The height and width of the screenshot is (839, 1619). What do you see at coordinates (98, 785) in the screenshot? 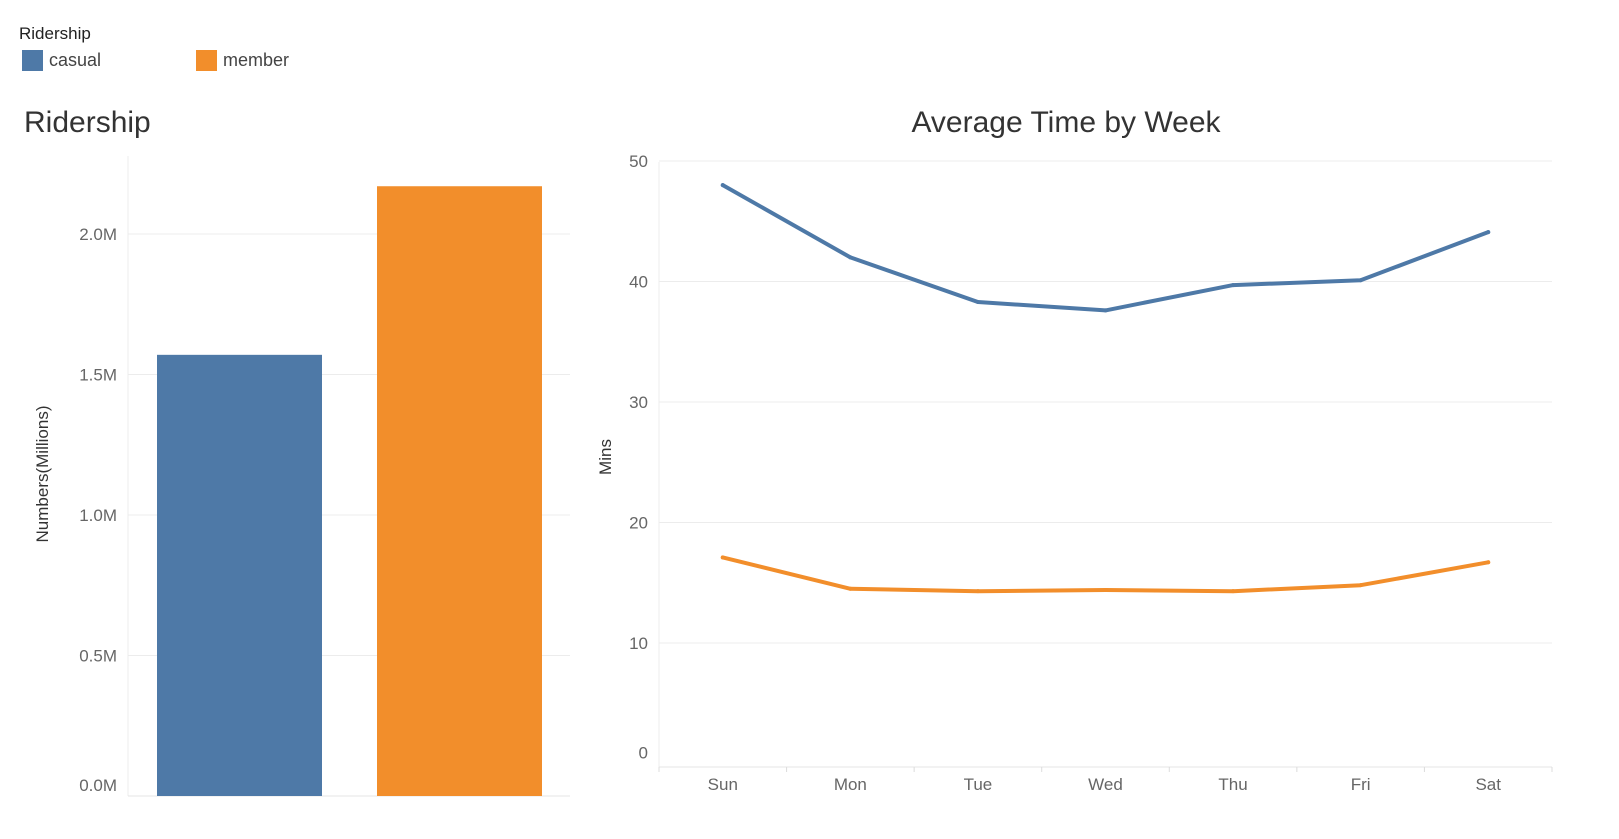
I see `bar-y-tick-label: 0.0M` at bounding box center [98, 785].